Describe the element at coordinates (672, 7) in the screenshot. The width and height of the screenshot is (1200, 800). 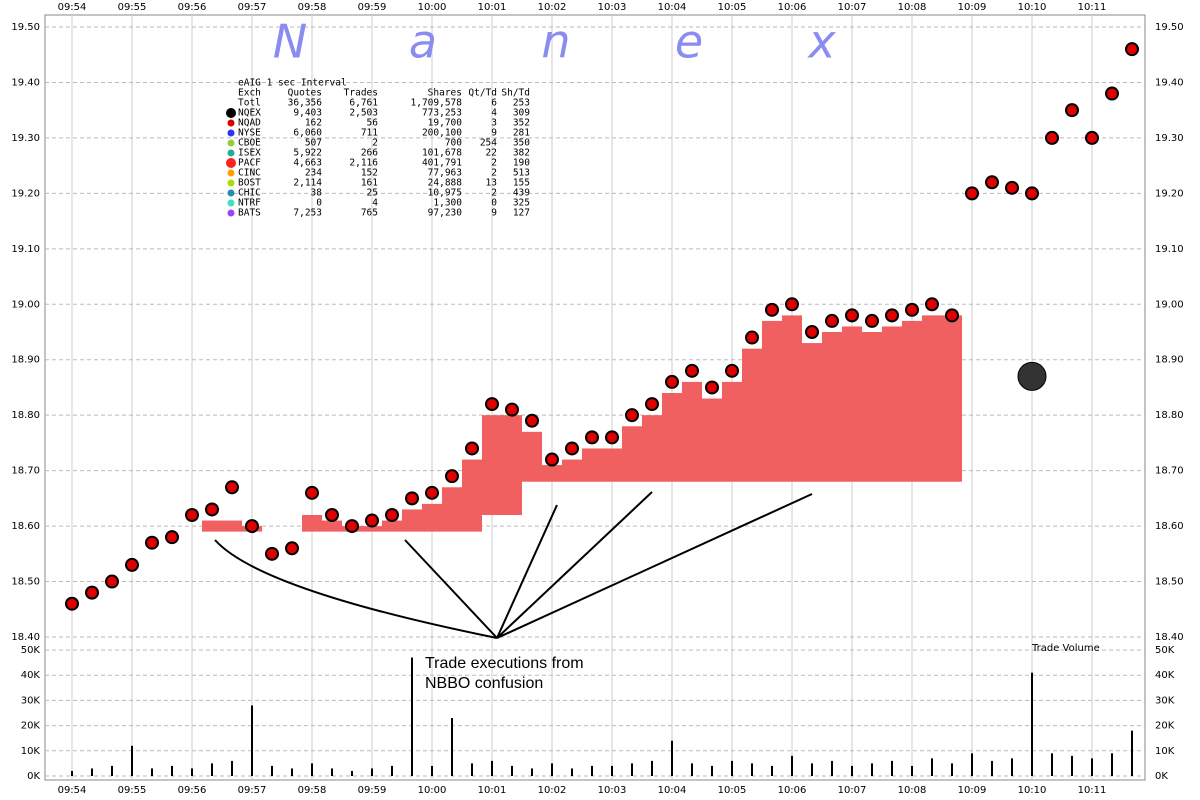
I see `x-tick-label: 10:04` at that location.